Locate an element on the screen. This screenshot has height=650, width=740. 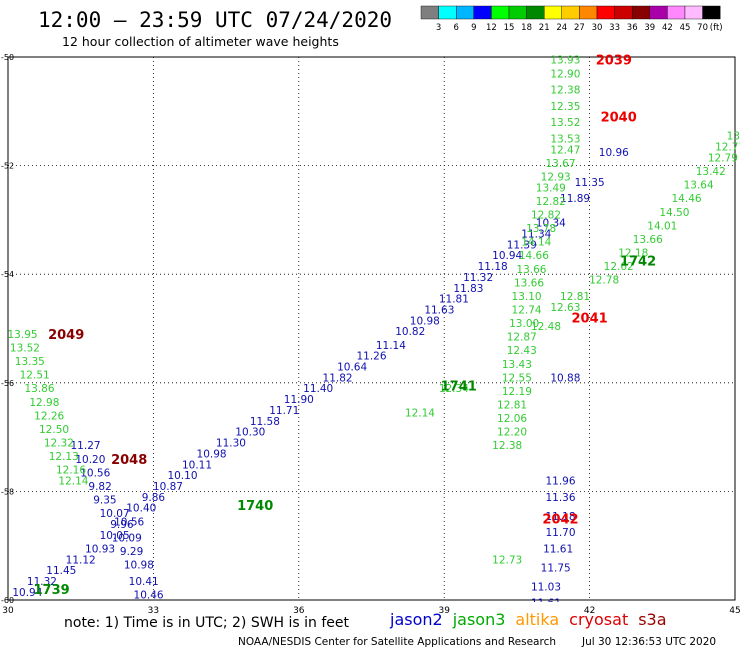
wave-height-label: 11.36 is located at coordinates (560, 498).